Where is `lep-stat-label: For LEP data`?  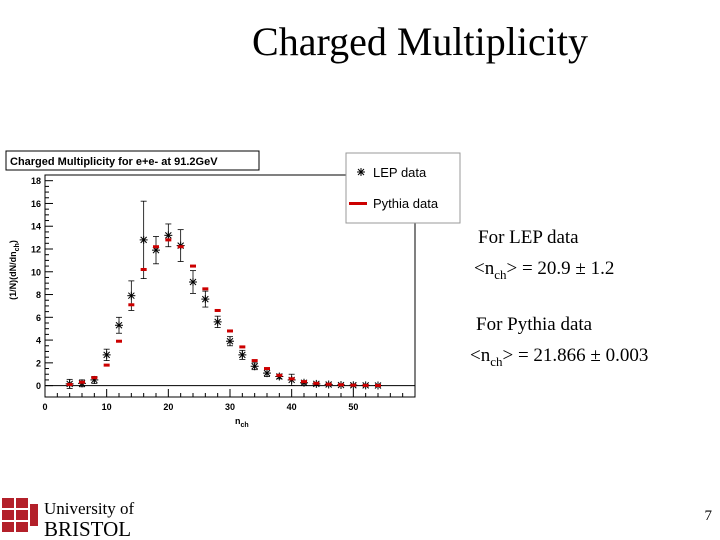
lep-stat-label: For LEP data is located at coordinates (528, 237).